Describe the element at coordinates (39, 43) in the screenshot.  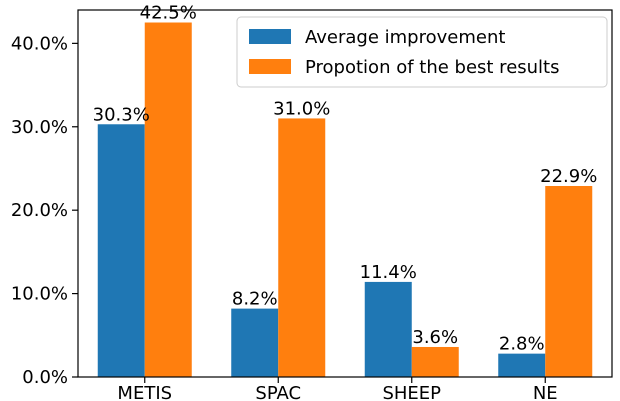
I see `y-tick-label: 40.0%` at that location.